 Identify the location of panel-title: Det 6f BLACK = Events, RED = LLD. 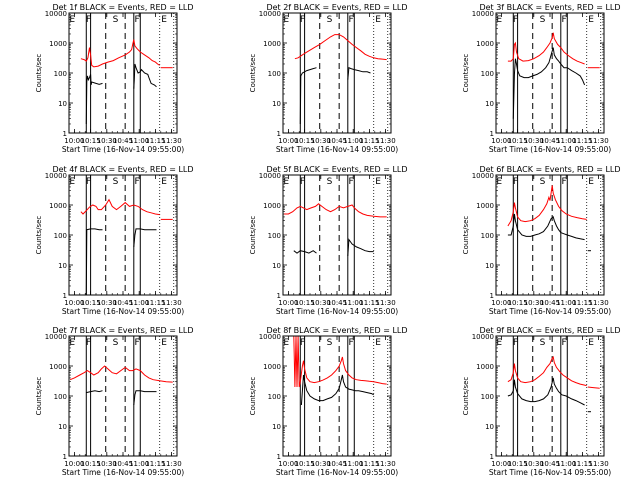
(549, 169).